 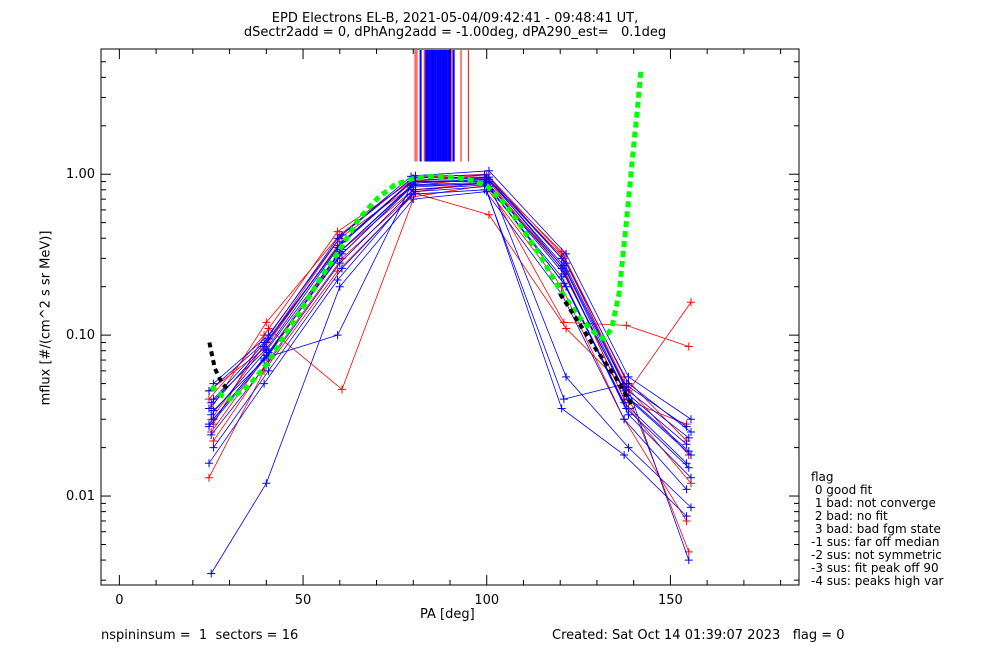 What do you see at coordinates (486, 600) in the screenshot?
I see `x-tick-label: 100` at bounding box center [486, 600].